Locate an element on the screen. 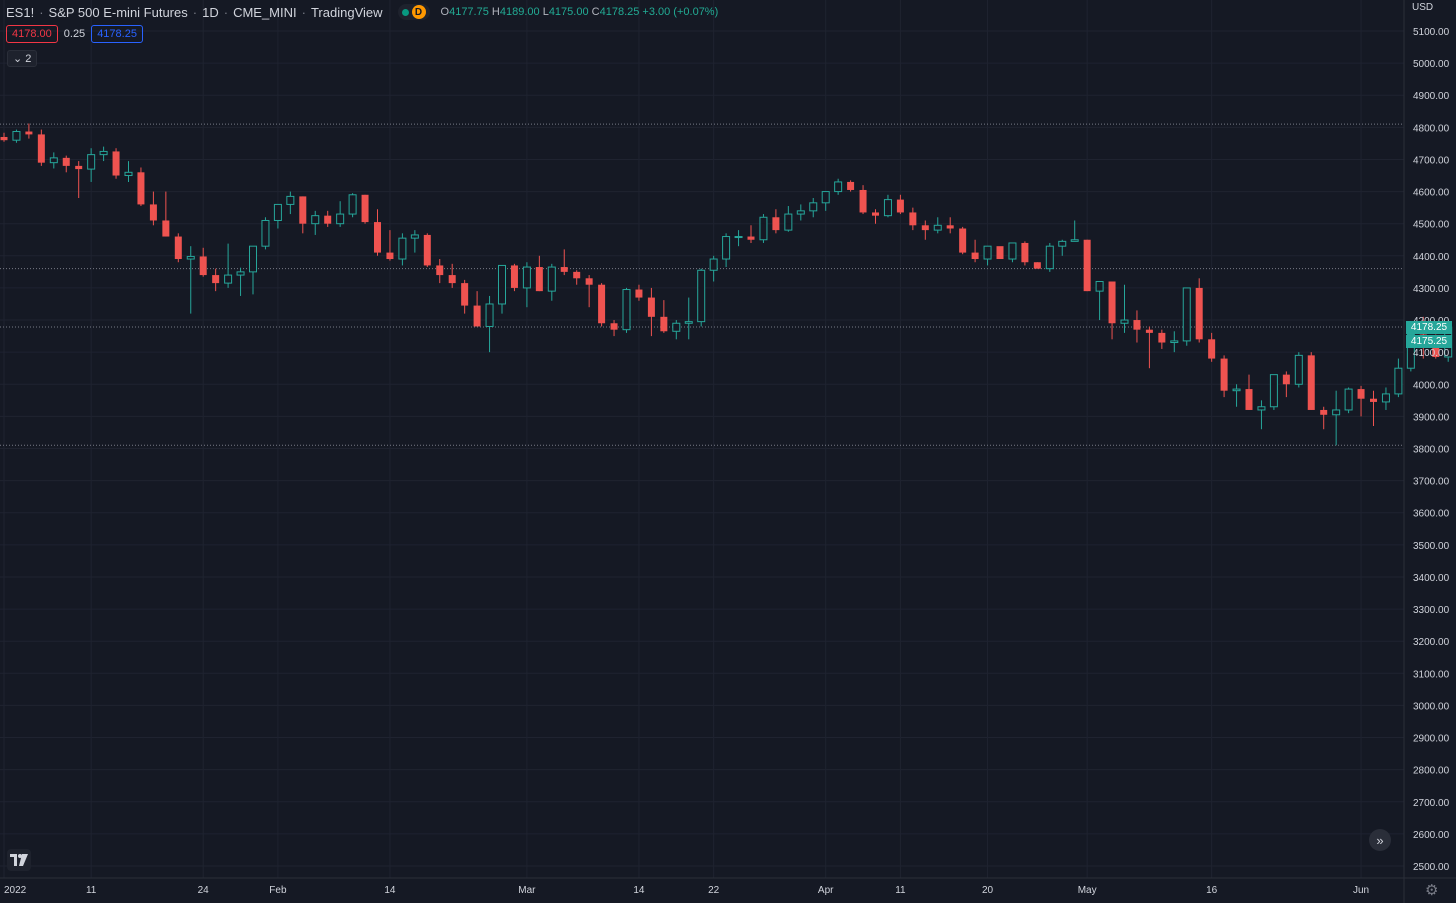 Image resolution: width=1456 pixels, height=903 pixels. price-tick-label: 3400.00 is located at coordinates (1431, 578).